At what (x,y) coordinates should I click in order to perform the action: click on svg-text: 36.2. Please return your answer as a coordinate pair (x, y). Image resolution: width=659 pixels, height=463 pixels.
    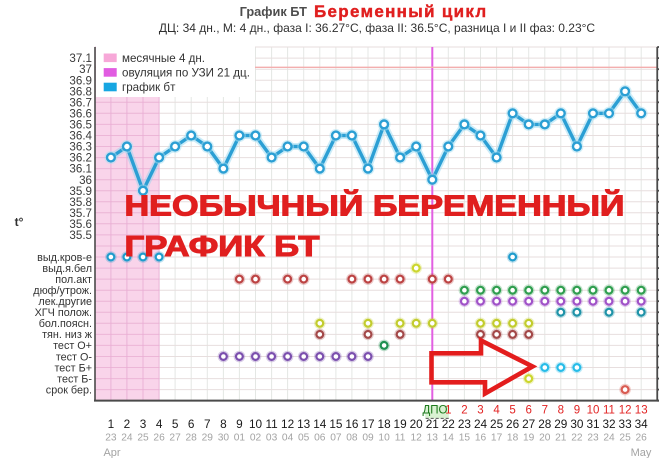
    Looking at the image, I should click on (80, 158).